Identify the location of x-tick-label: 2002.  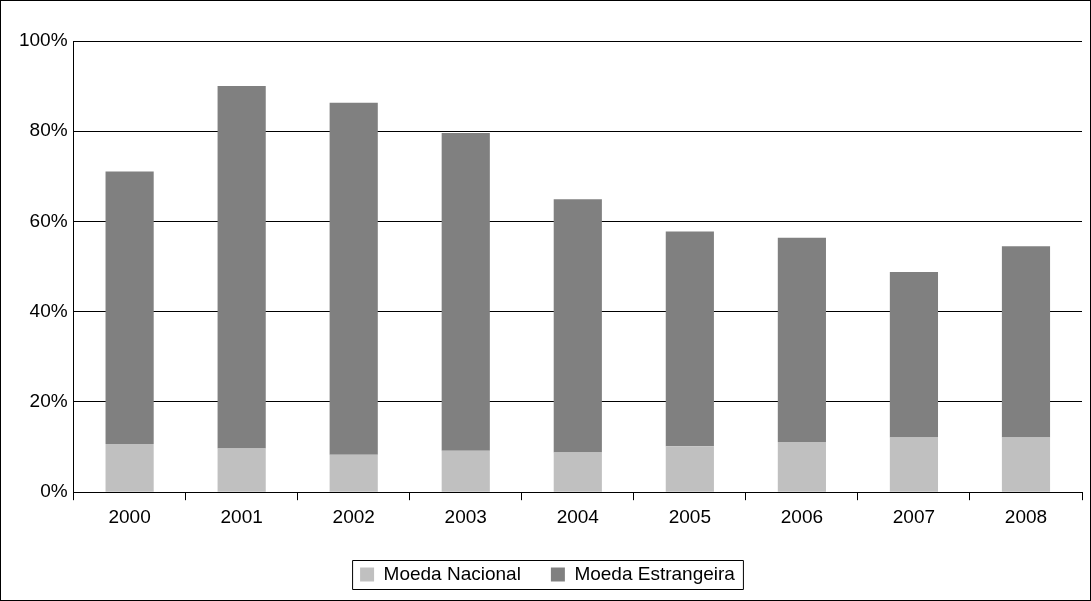
(353, 516).